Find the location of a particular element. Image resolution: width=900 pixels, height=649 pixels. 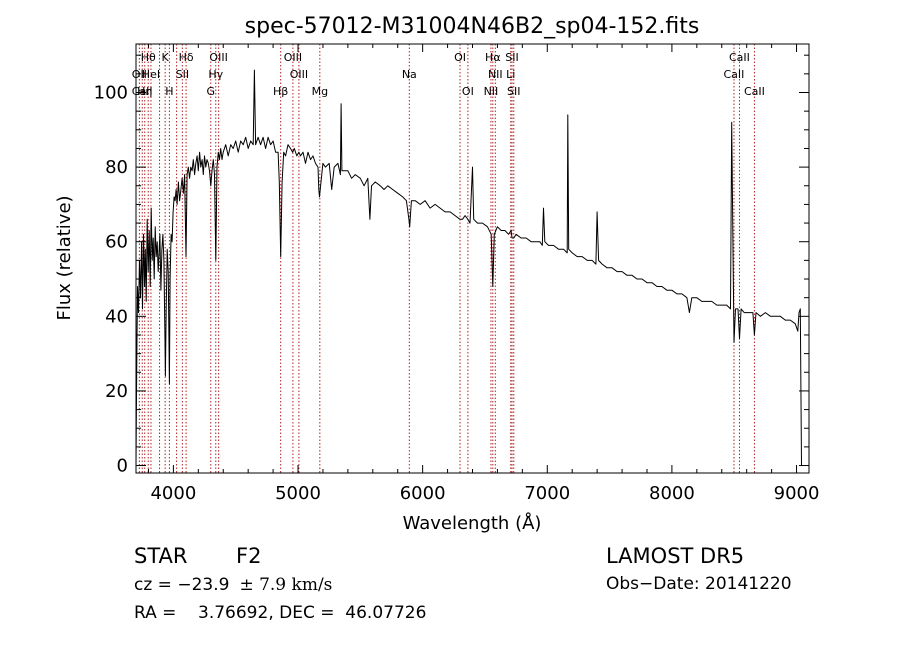

line-label: Mg is located at coordinates (320, 91).